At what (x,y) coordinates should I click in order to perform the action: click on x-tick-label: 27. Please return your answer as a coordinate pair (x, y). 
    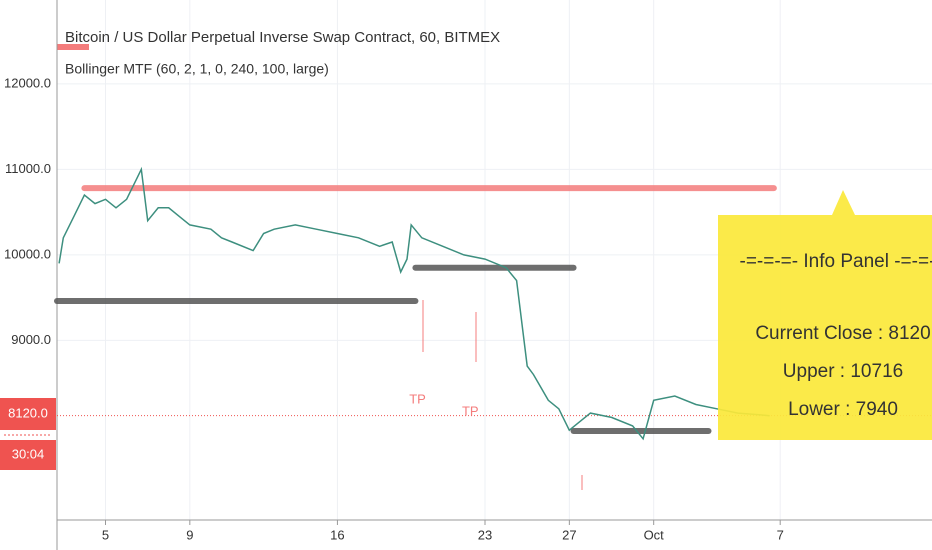
    Looking at the image, I should click on (569, 534).